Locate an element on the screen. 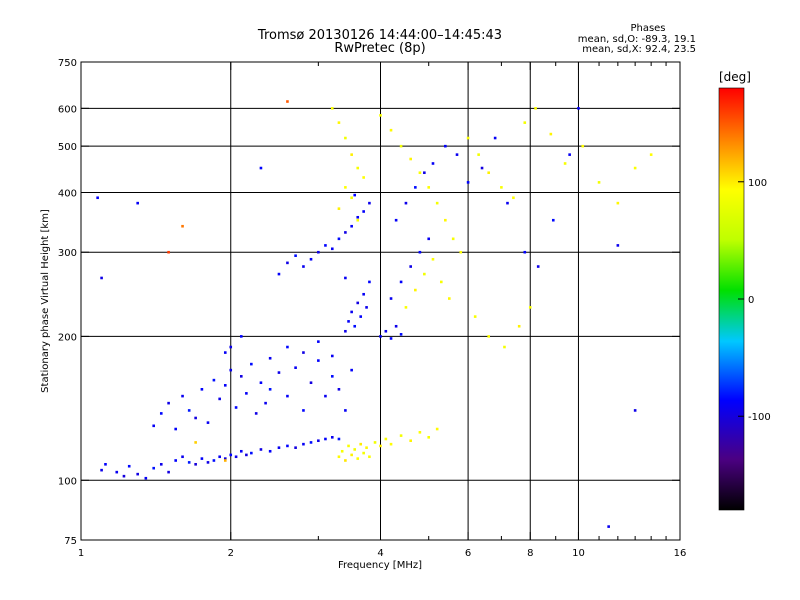 The height and width of the screenshot is (600, 800). phases-x-stats: mean, sd,X: 92.4, 23.5 is located at coordinates (639, 49).